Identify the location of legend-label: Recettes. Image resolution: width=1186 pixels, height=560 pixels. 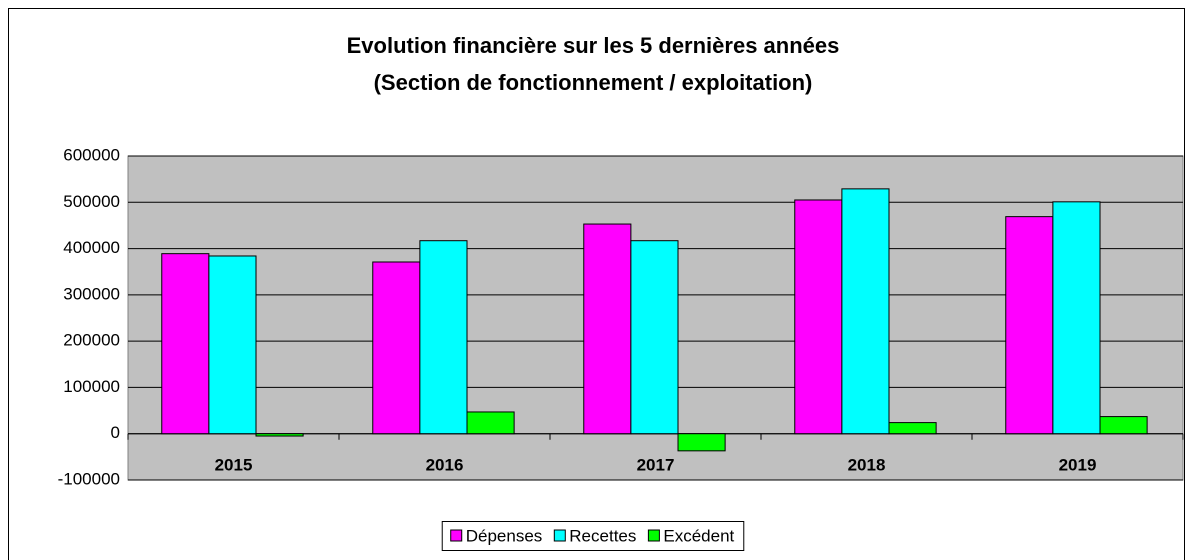
(602, 535).